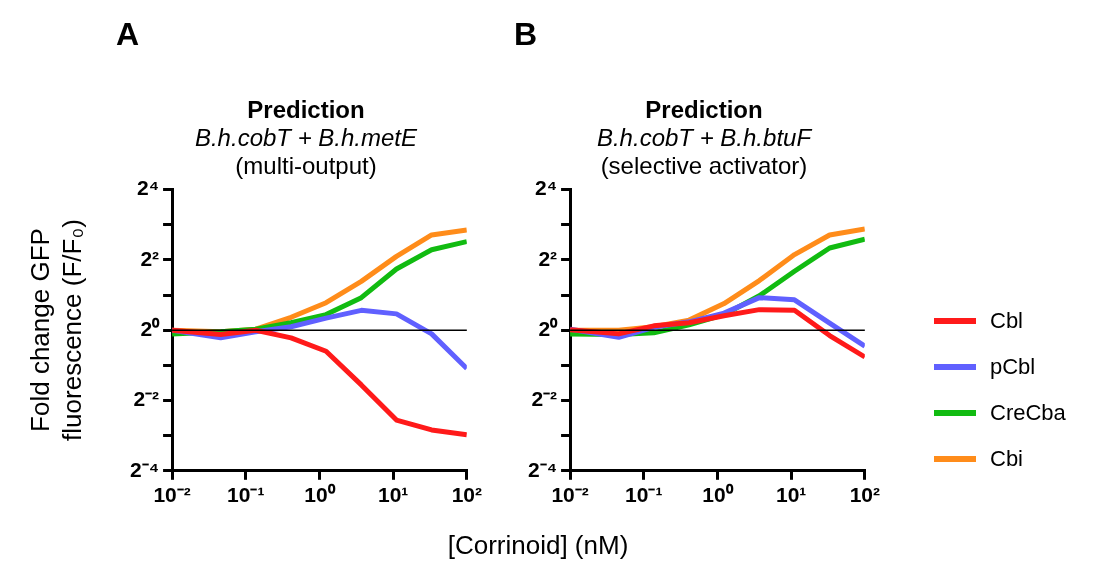  Describe the element at coordinates (56, 330) in the screenshot. I see `y-axis-title: Fold change GFP fluorescence (F/F₀)` at that location.